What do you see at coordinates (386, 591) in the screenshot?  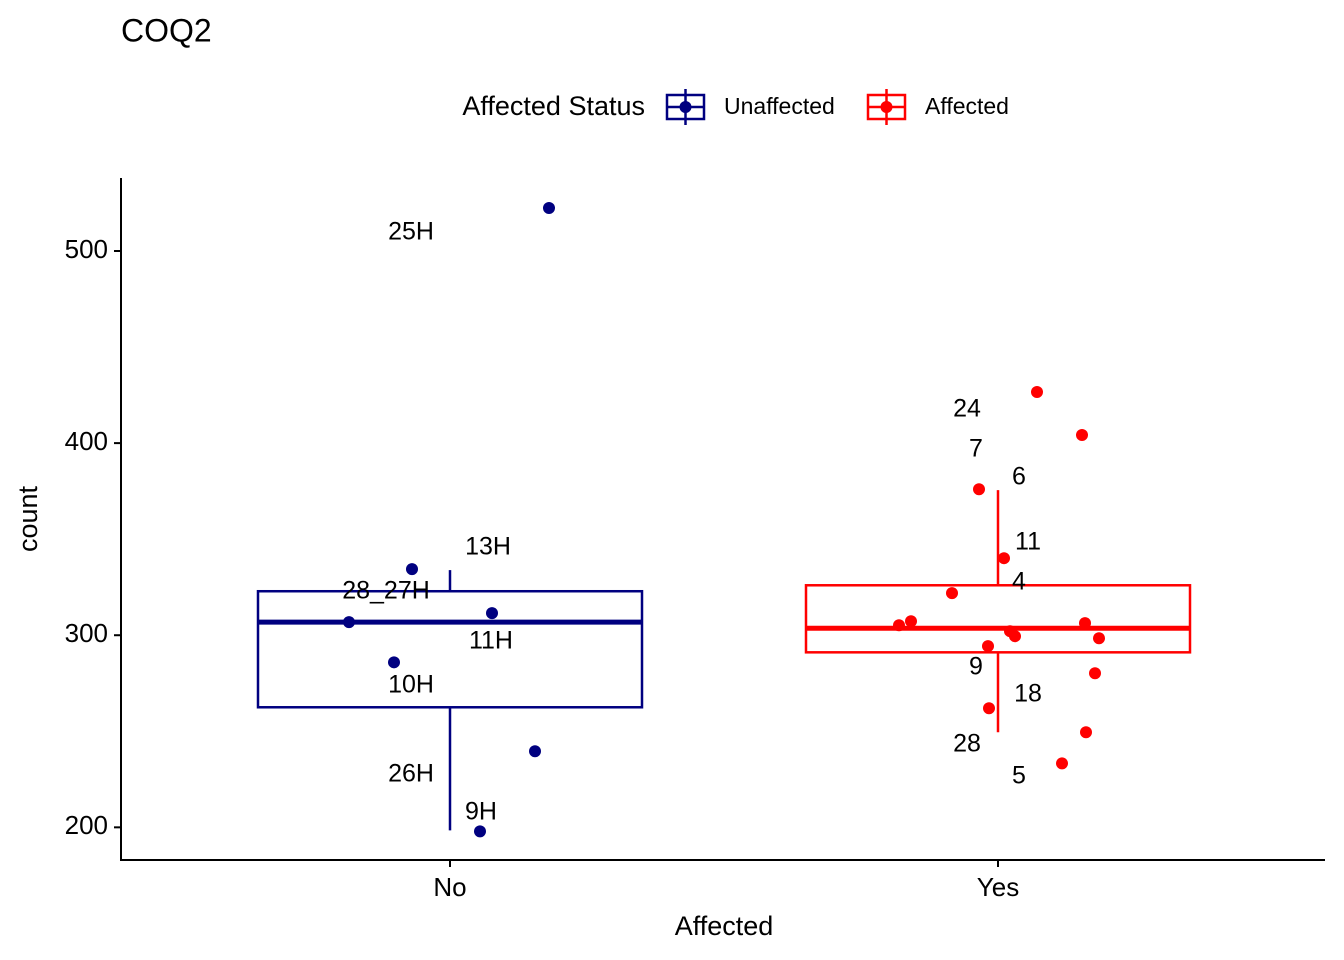 I see `point-label: 28_27H` at bounding box center [386, 591].